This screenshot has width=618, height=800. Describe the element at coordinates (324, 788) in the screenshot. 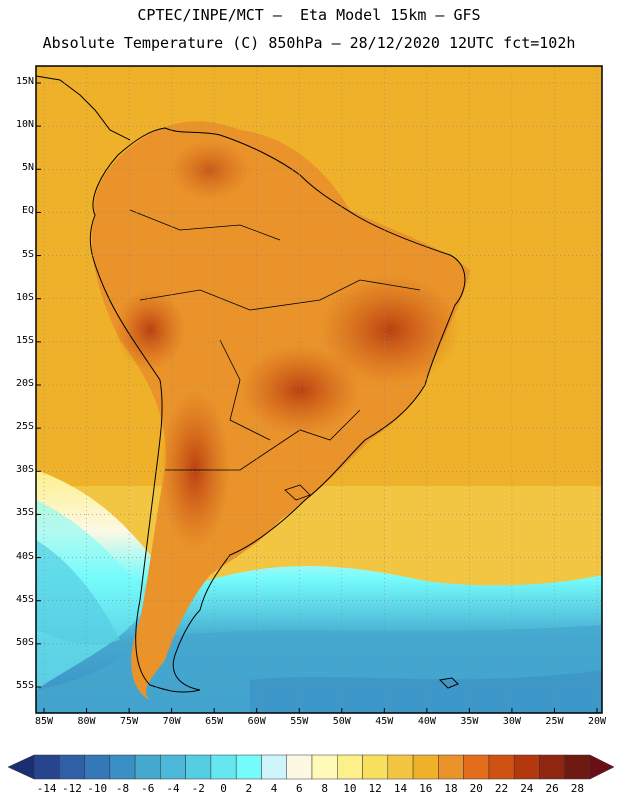

I see `colorbar-label: 8` at that location.